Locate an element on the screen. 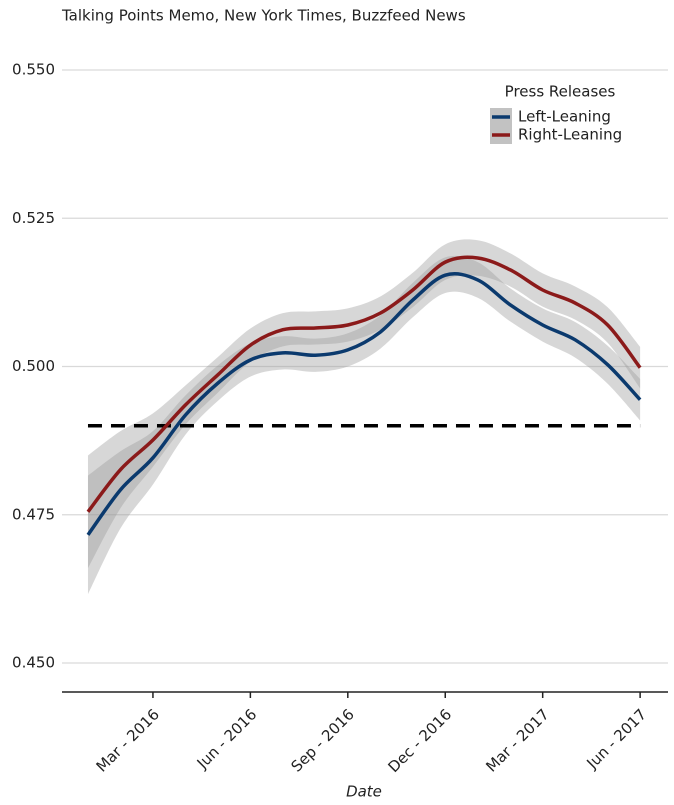  legend-label: Left-Leaning is located at coordinates (564, 117).